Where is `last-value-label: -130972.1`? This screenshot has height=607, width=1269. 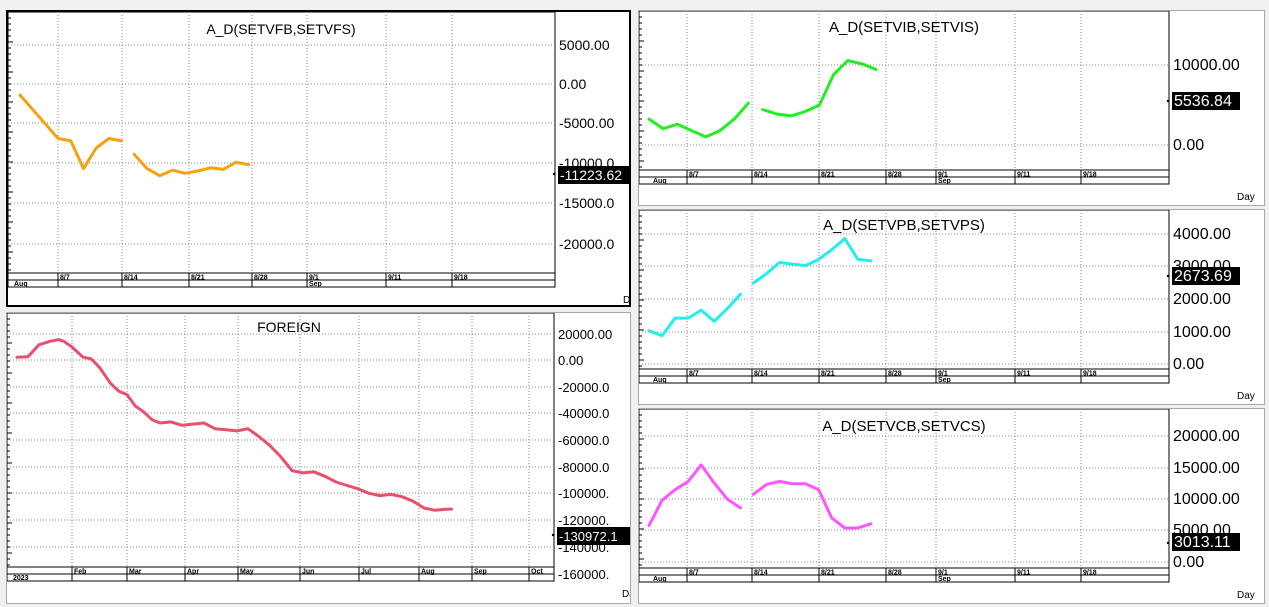
last-value-label: -130972.1 is located at coordinates (588, 536).